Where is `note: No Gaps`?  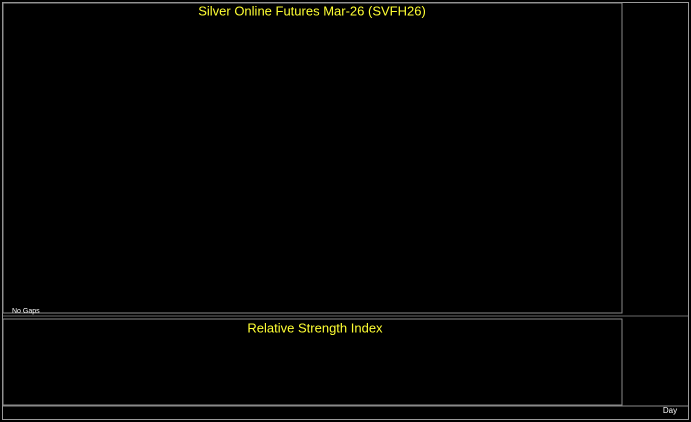 note: No Gaps is located at coordinates (26, 311).